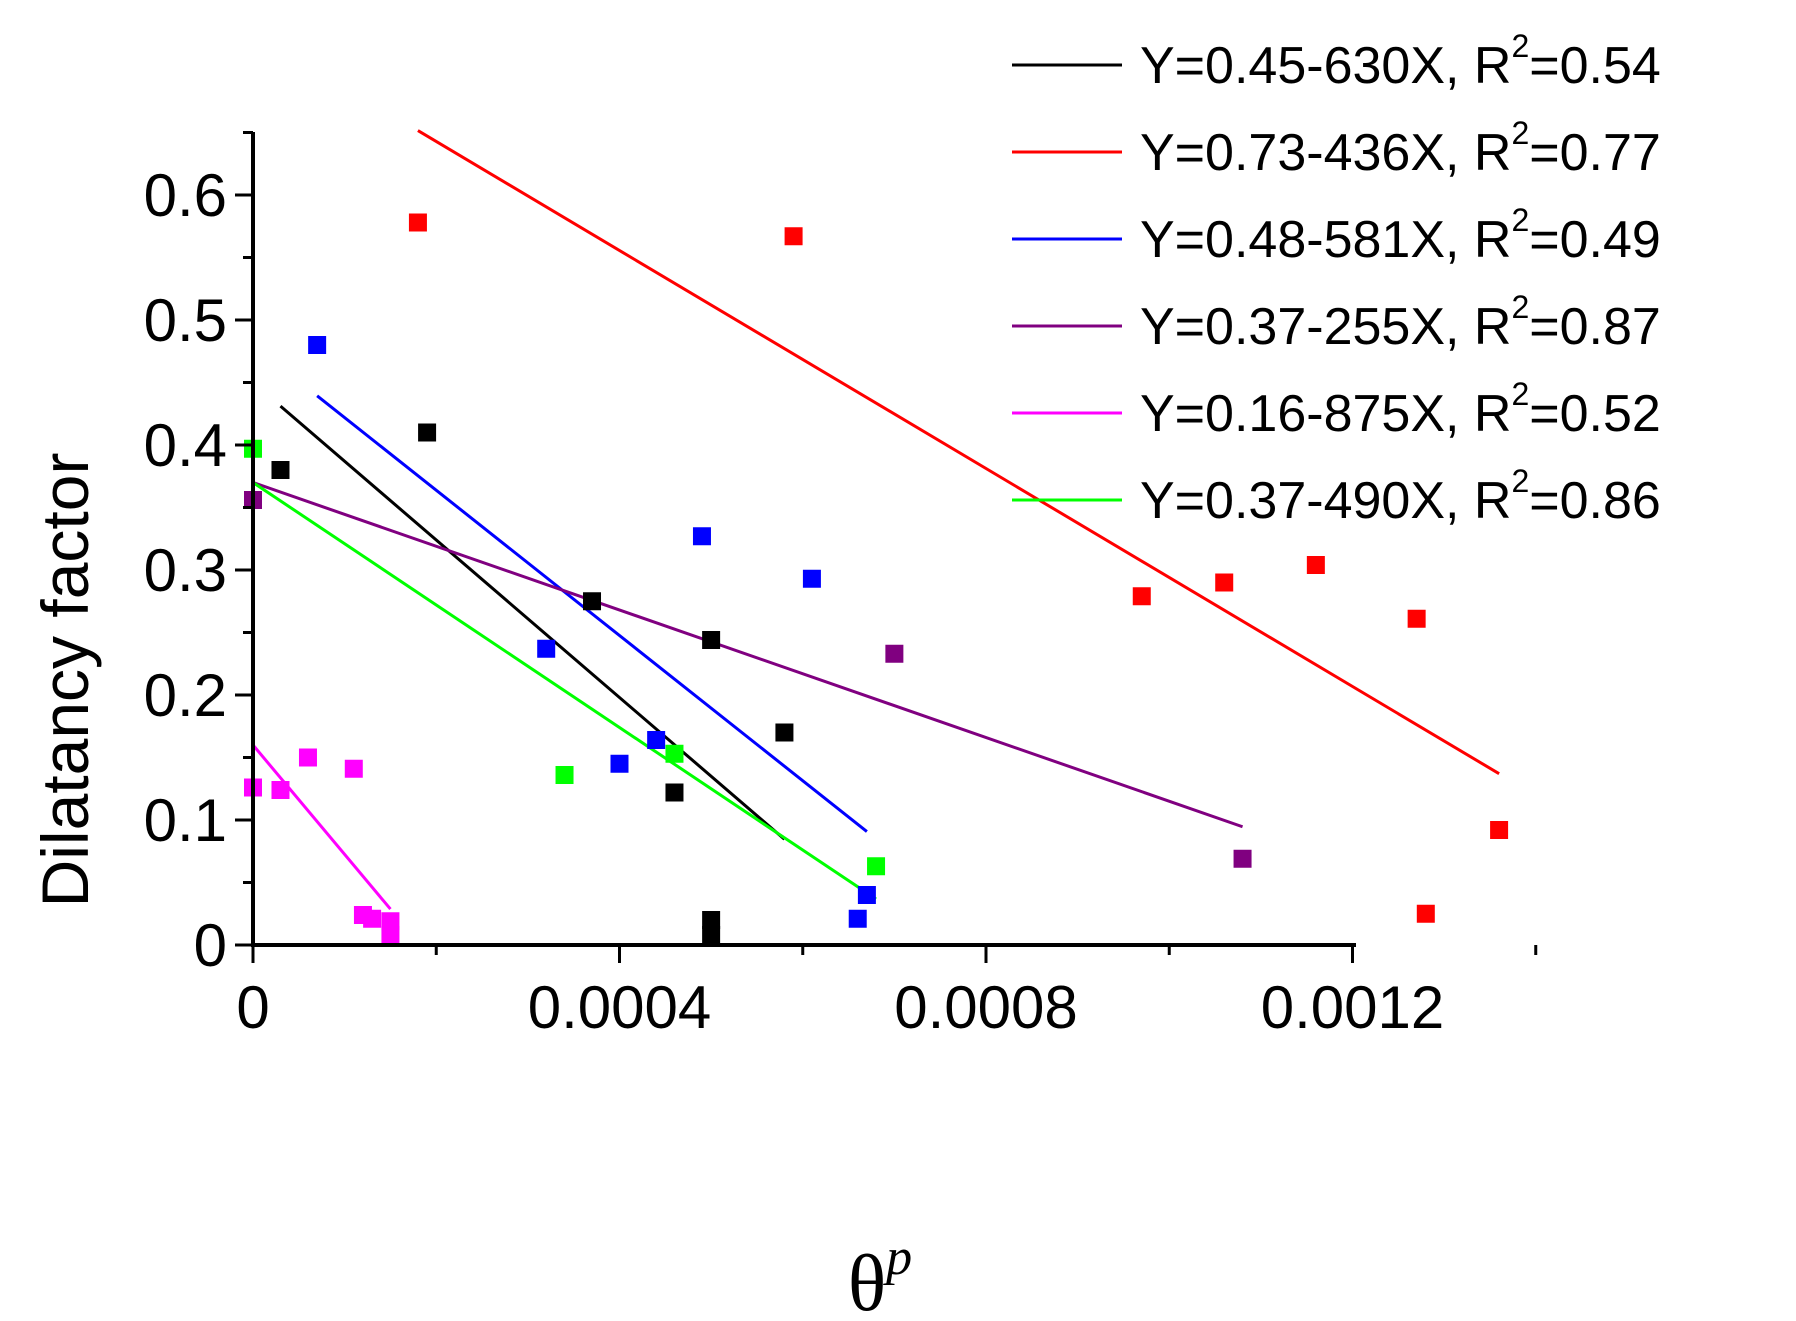 This screenshot has width=1796, height=1321. I want to click on legend-label-6: Y=0.37-490X, R2=0.86, so click(1400, 496).